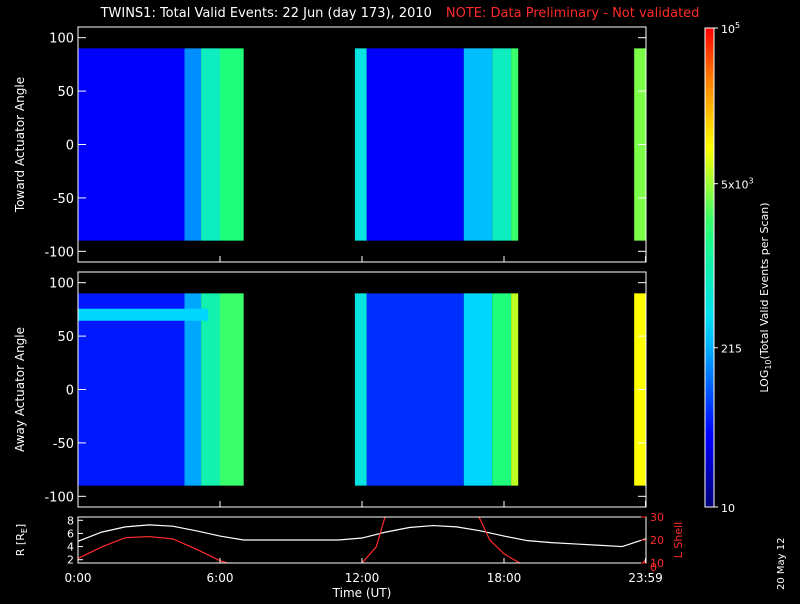  Describe the element at coordinates (24, 530) in the screenshot. I see `radius-label-sub: E` at that location.